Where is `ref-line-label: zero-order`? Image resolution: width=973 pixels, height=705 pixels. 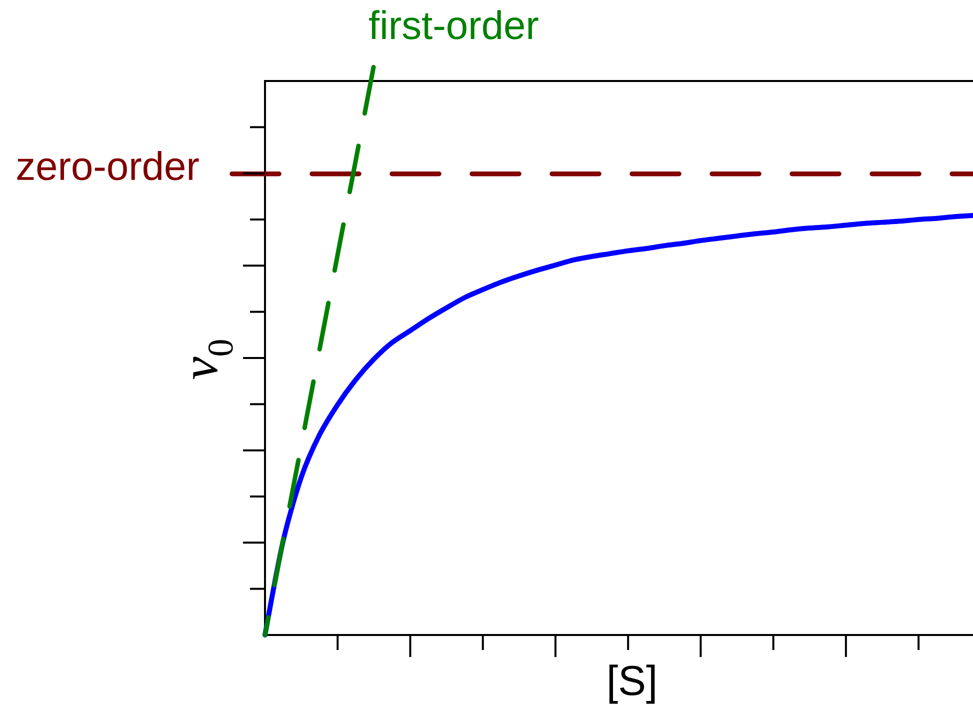
ref-line-label: zero-order is located at coordinates (108, 165).